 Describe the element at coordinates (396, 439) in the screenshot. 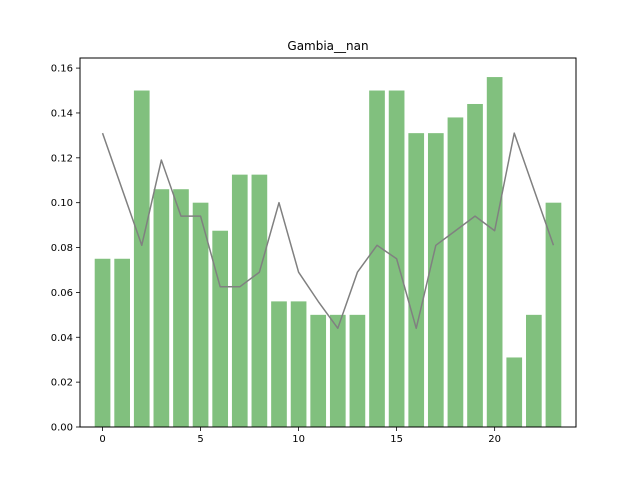

I see `x-tick-label: 15` at that location.